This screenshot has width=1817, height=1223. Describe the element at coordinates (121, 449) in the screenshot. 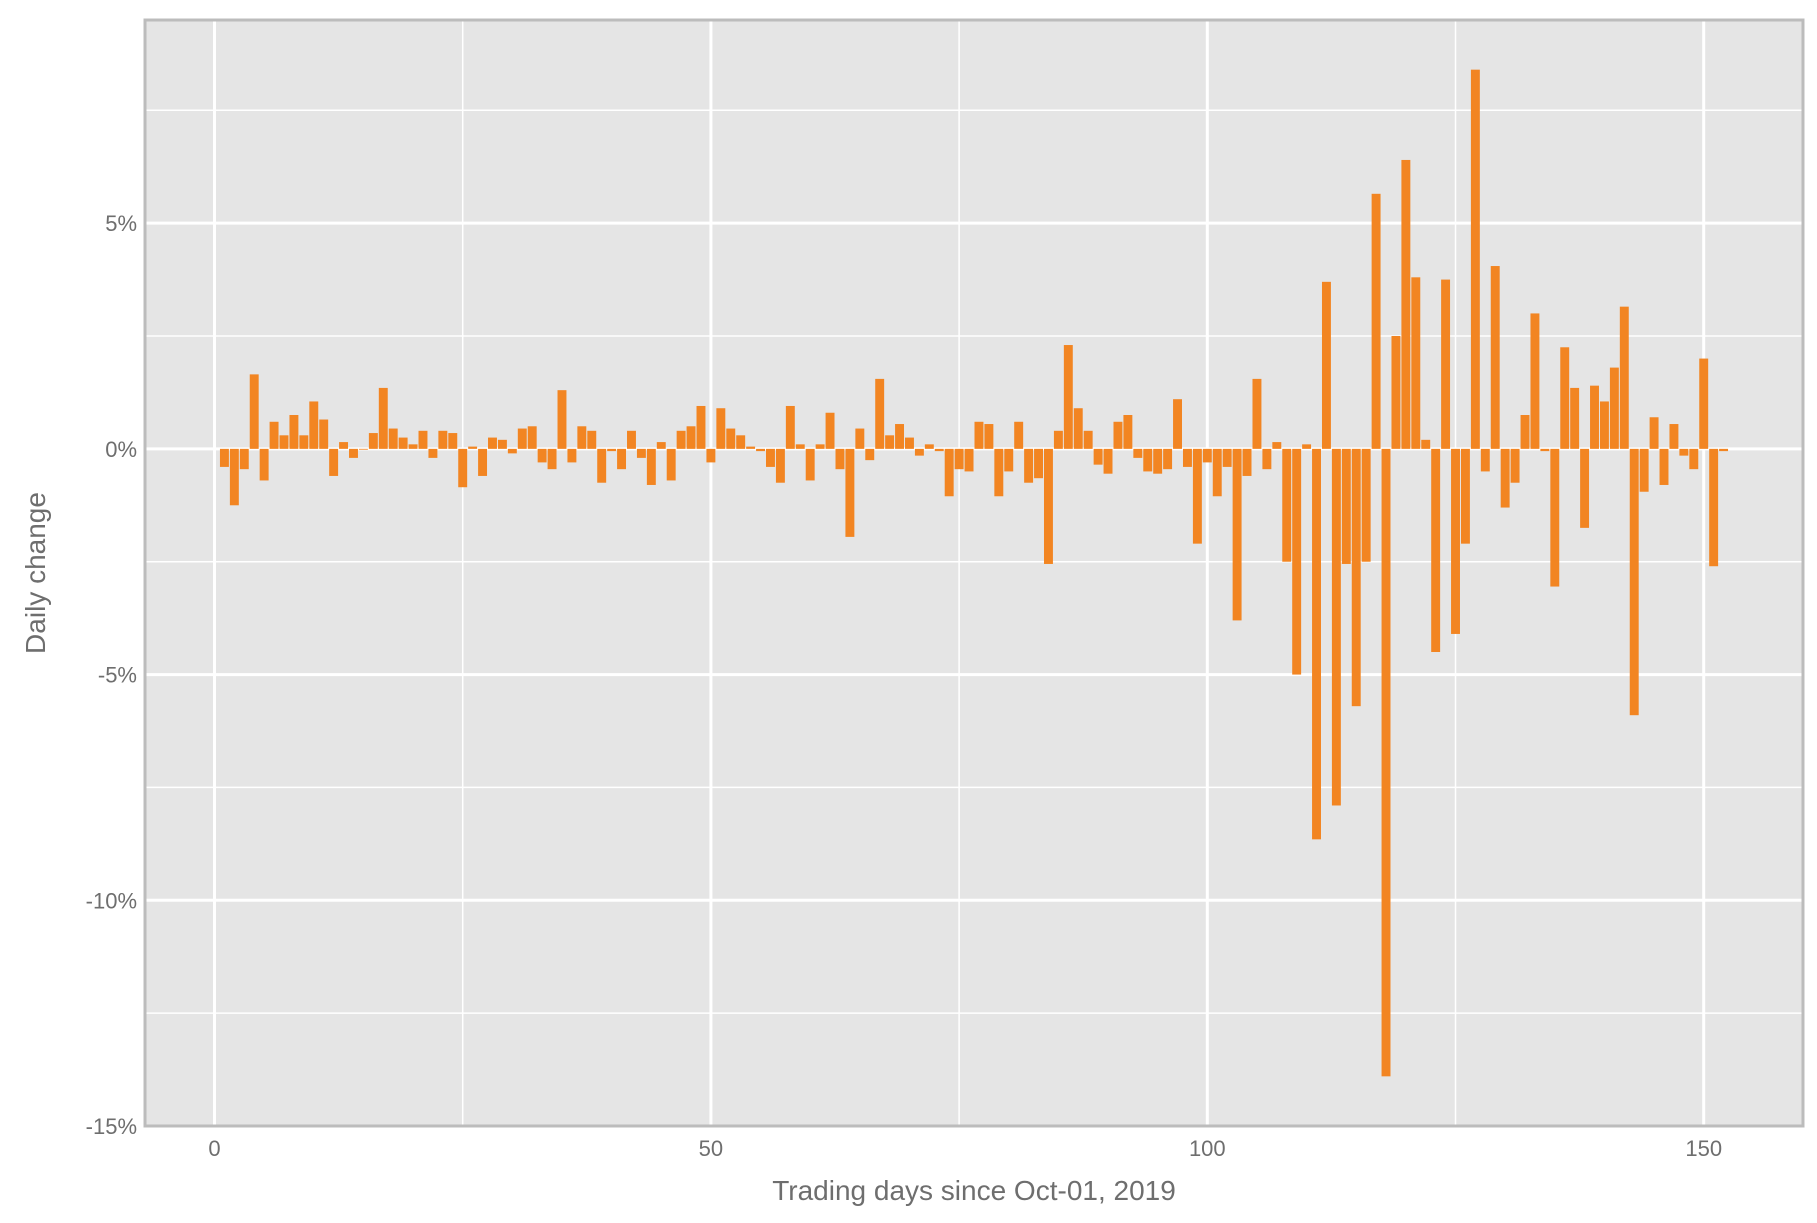

I see `y-tick-label: 0%` at that location.